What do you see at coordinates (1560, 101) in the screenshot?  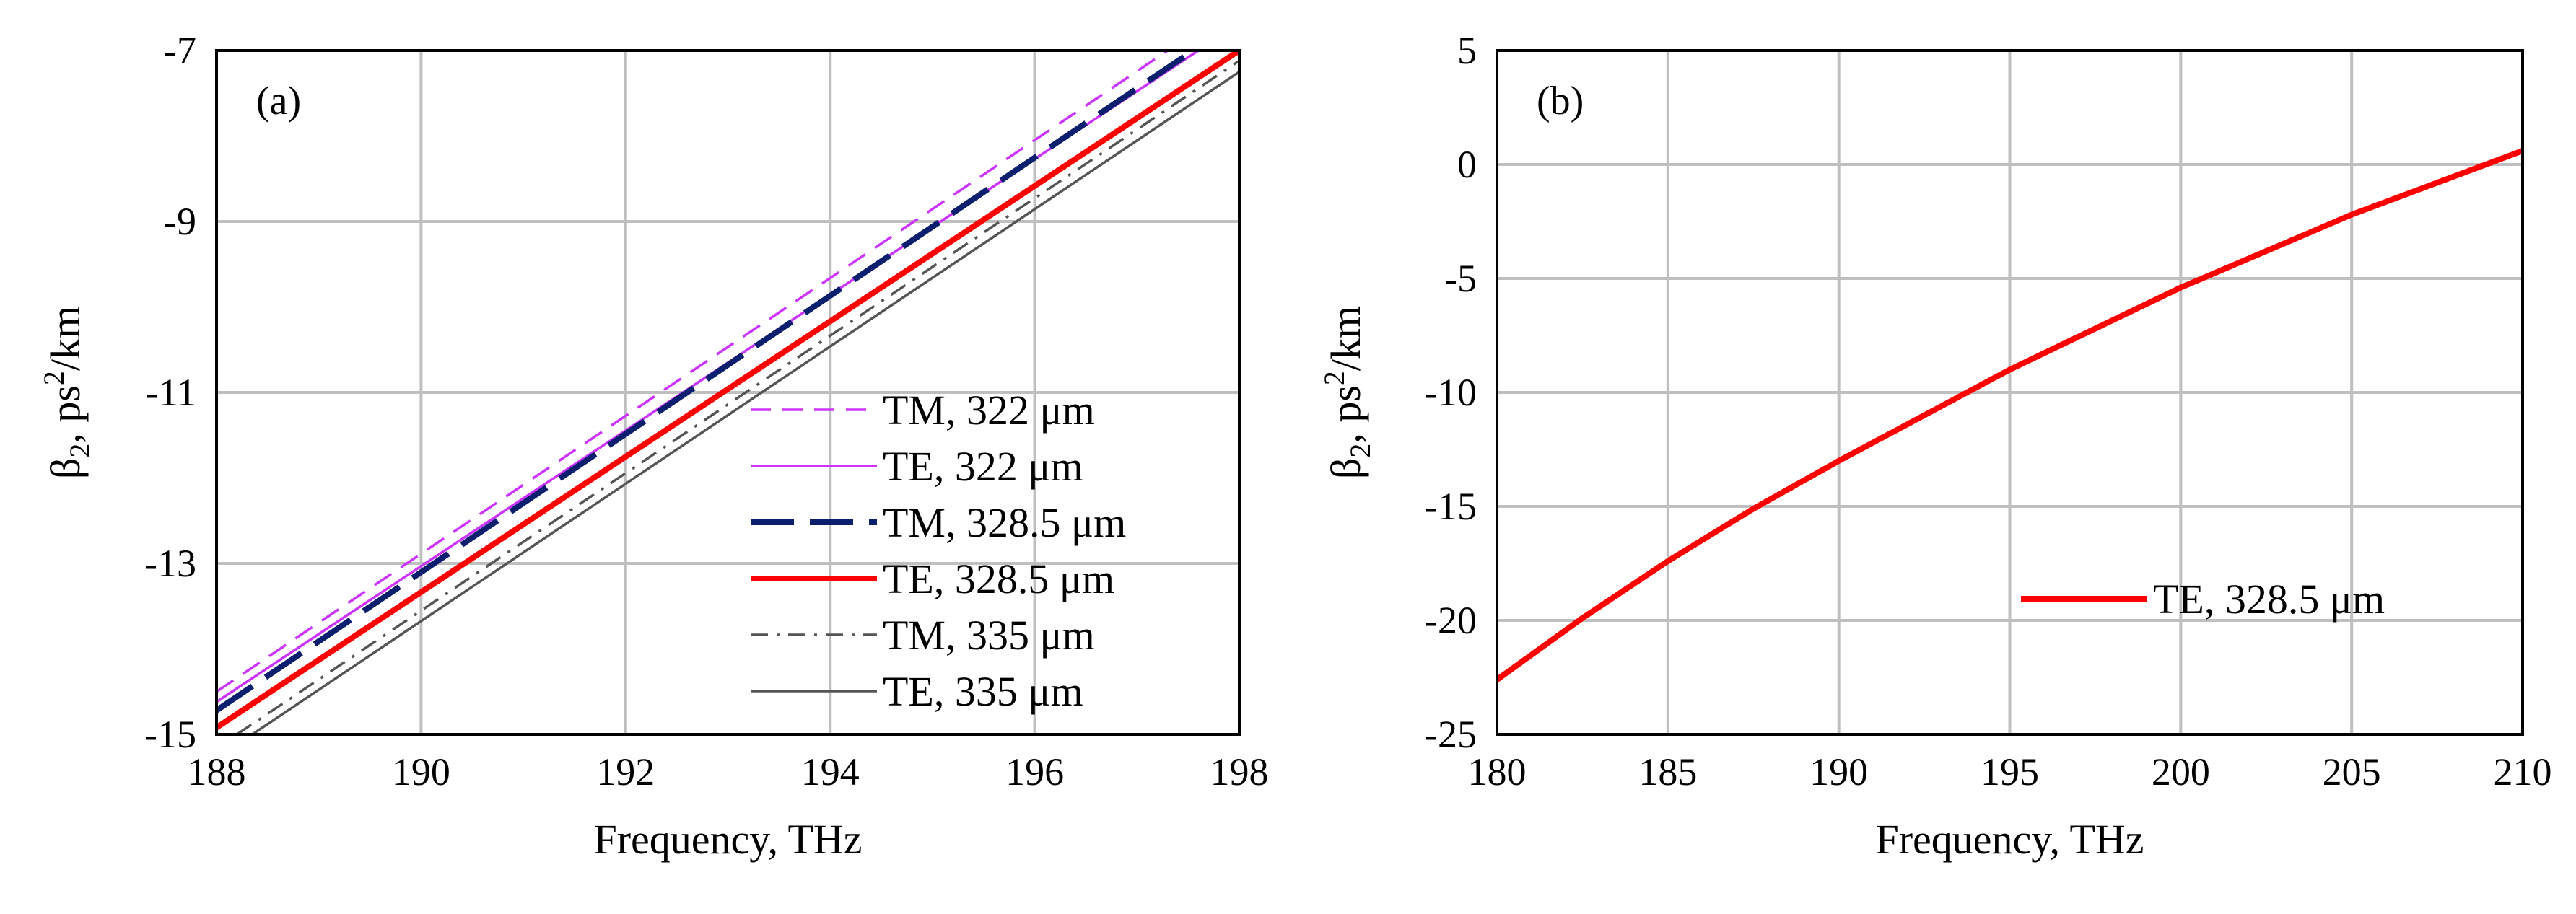 I see `panel-label: (b)` at bounding box center [1560, 101].